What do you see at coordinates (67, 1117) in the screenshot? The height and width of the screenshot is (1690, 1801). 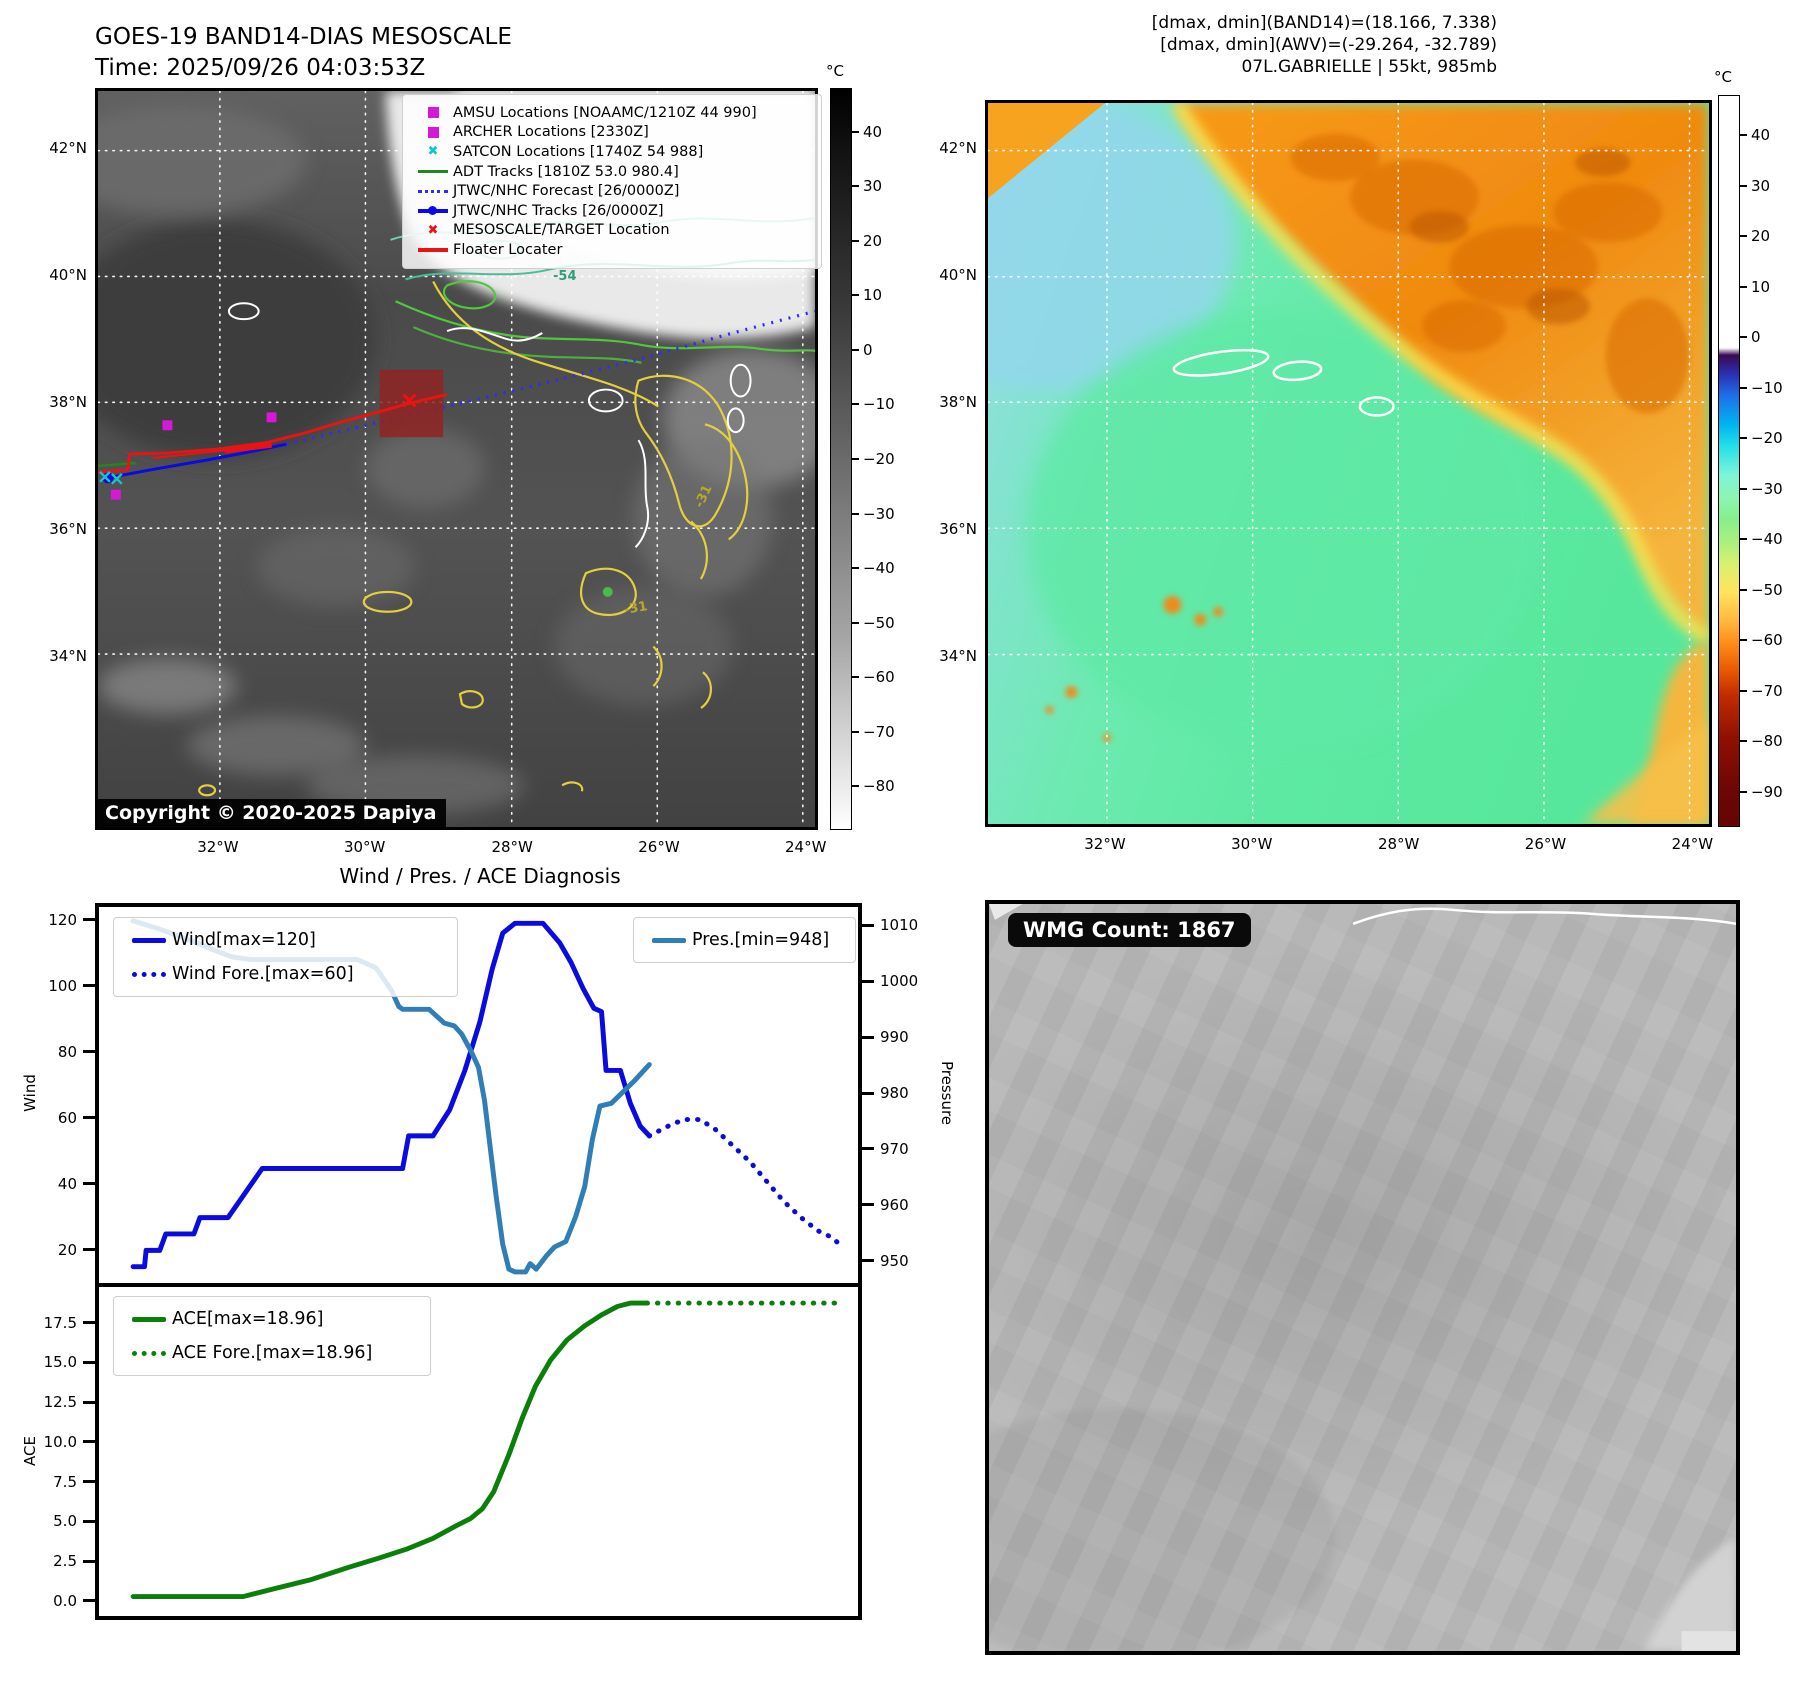 I see `wind-ticklabel: 60` at bounding box center [67, 1117].